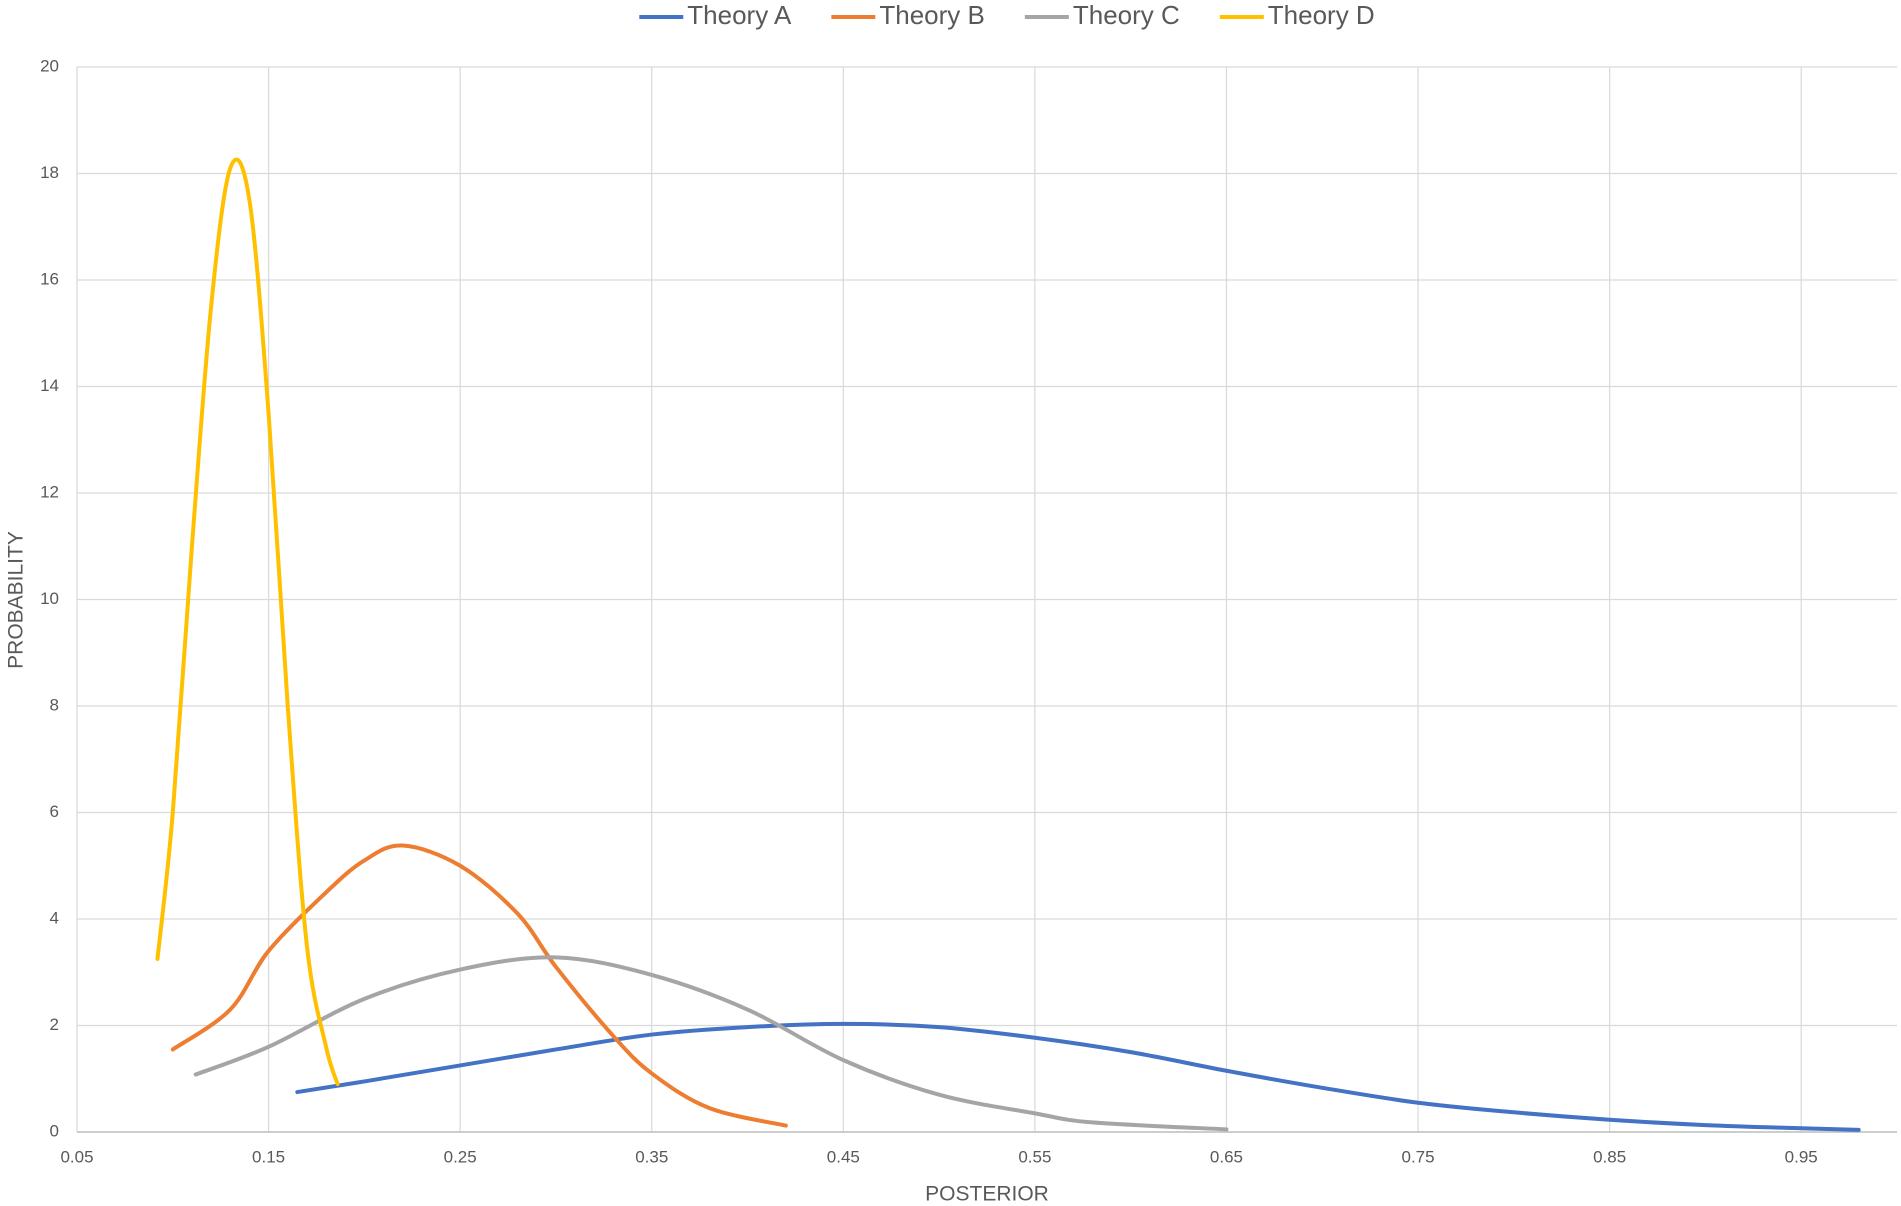 Image resolution: width=1901 pixels, height=1206 pixels. What do you see at coordinates (49, 598) in the screenshot?
I see `y-tick-label: 10` at bounding box center [49, 598].